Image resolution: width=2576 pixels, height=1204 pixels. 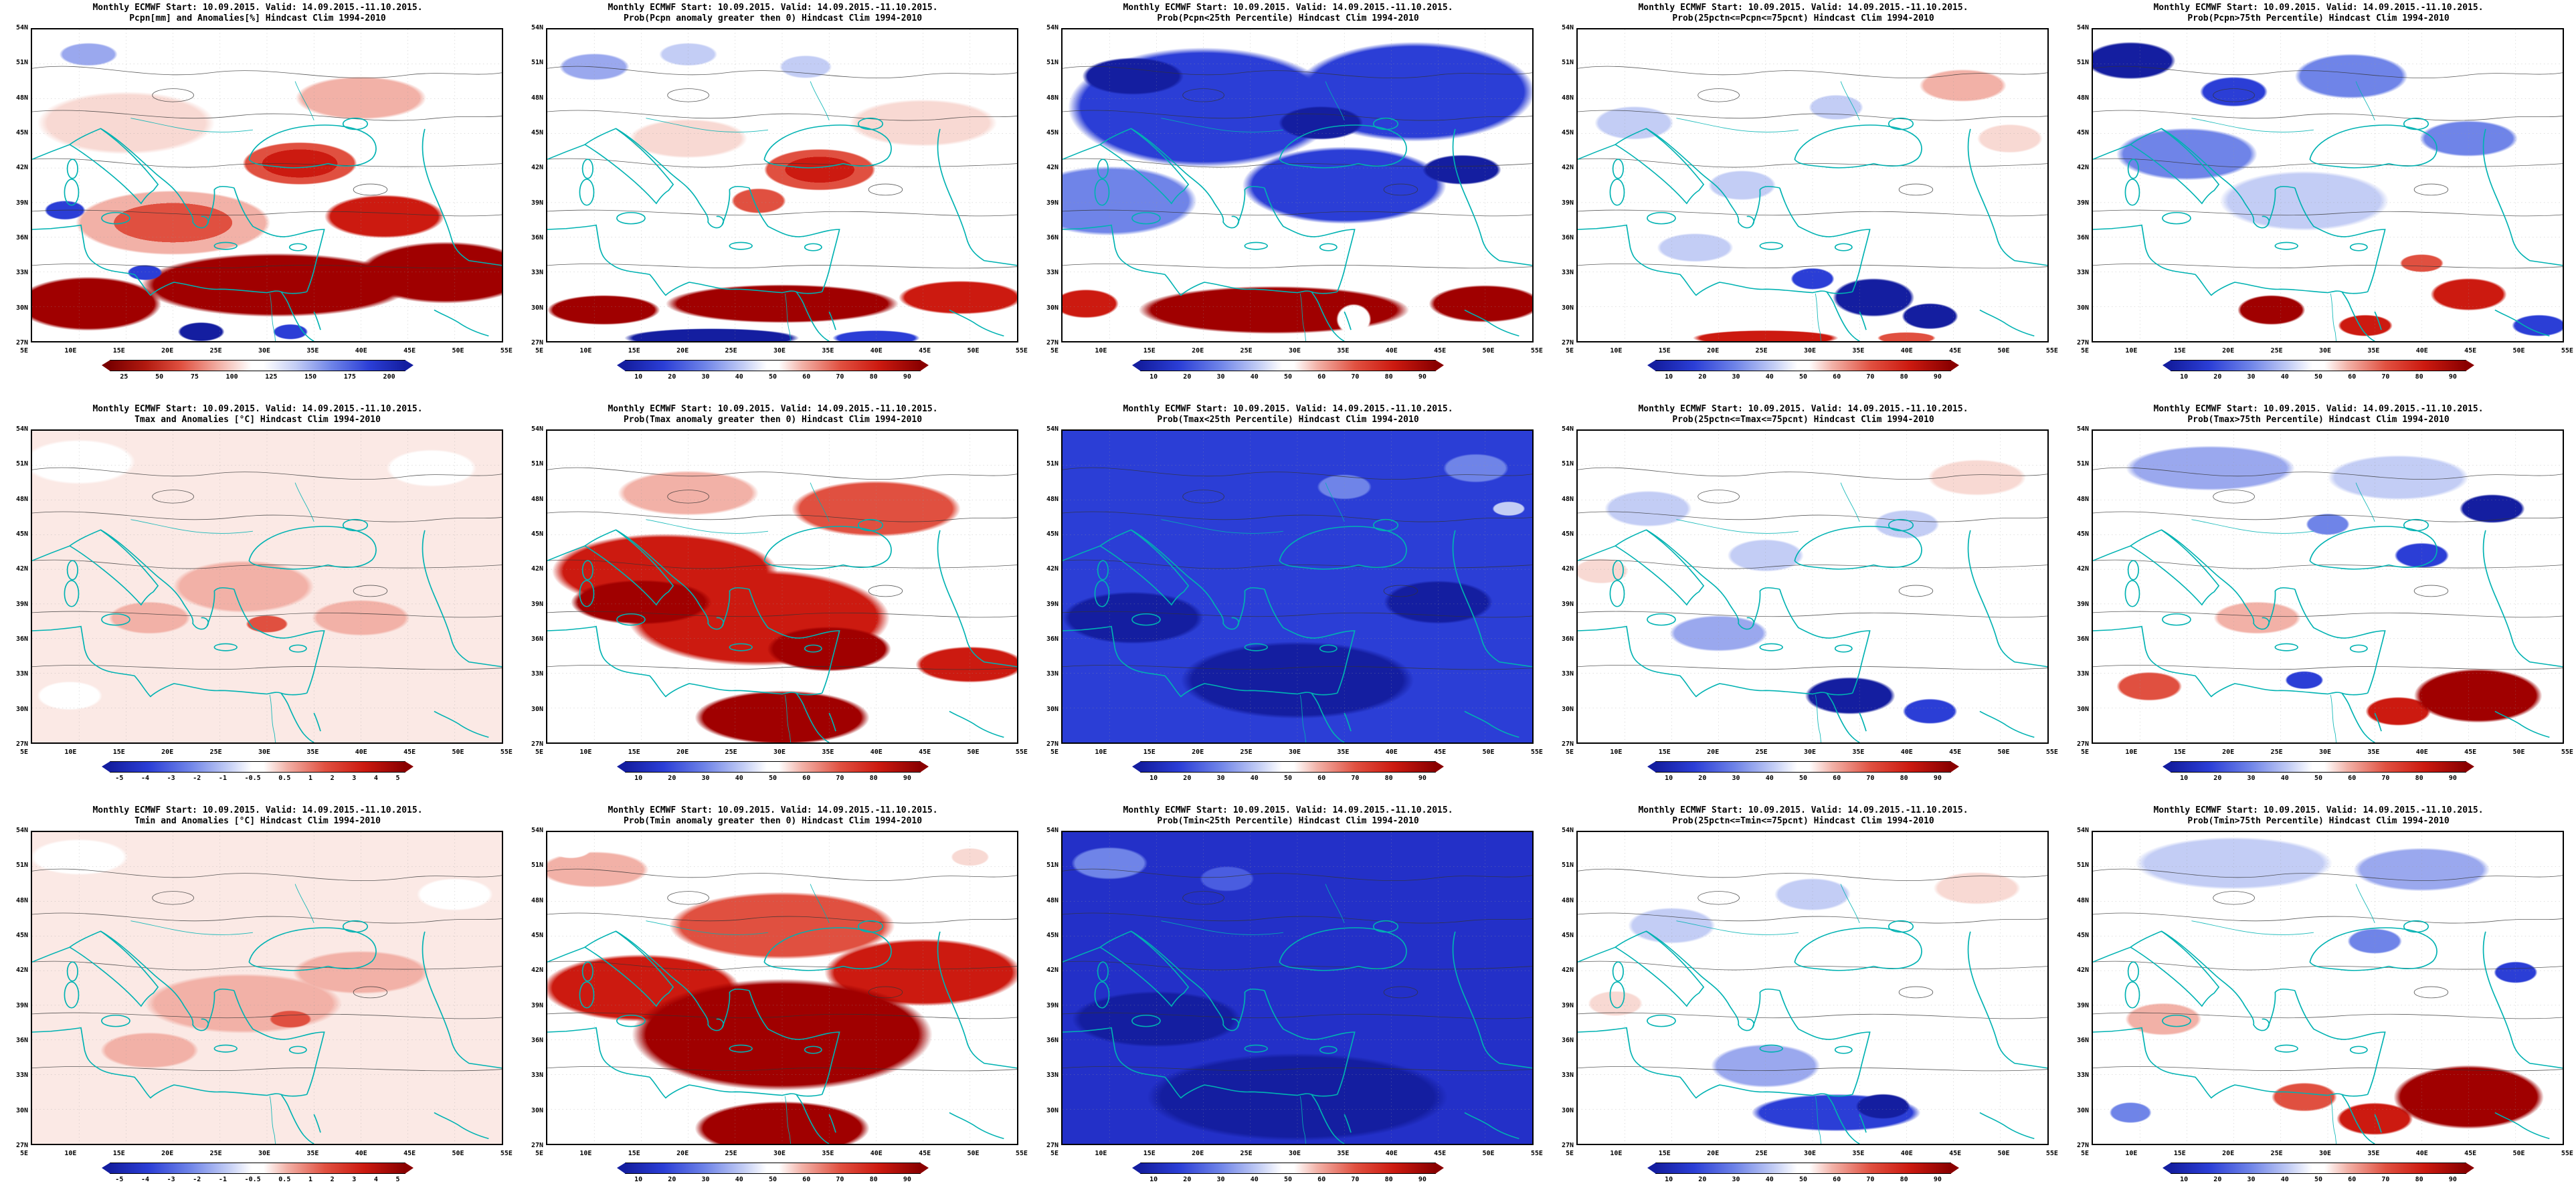 I want to click on colorbar: 10 20 30 40 50 60 70 80 90, so click(x=773, y=1179).